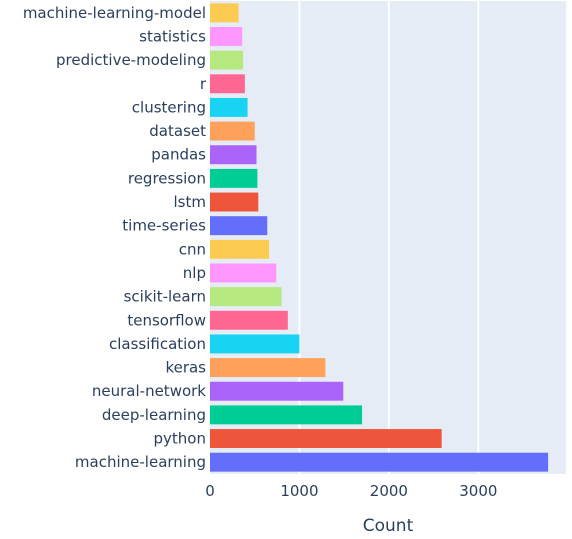 The height and width of the screenshot is (539, 572). I want to click on bar-scikit-learn, so click(246, 297).